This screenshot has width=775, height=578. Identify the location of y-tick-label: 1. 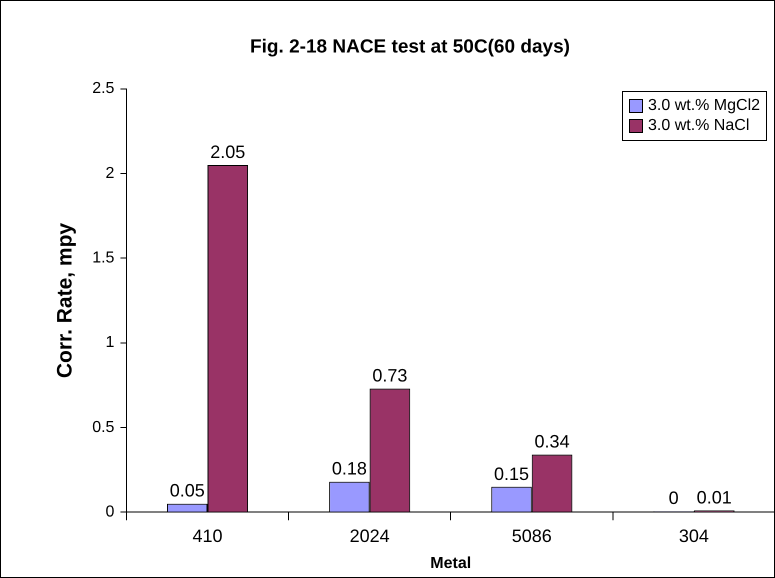
(110, 343).